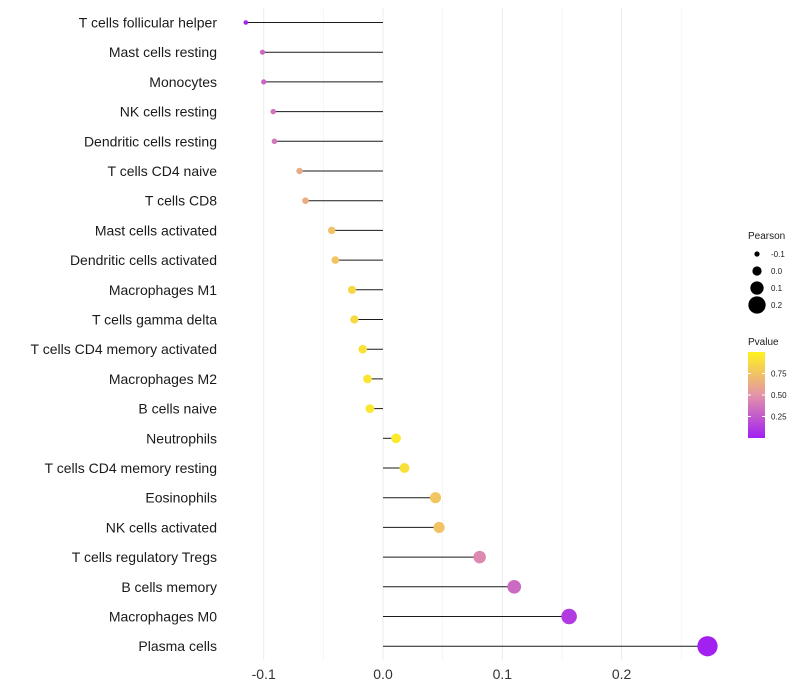 The width and height of the screenshot is (800, 700). What do you see at coordinates (177, 409) in the screenshot?
I see `category-label: B cells naive` at bounding box center [177, 409].